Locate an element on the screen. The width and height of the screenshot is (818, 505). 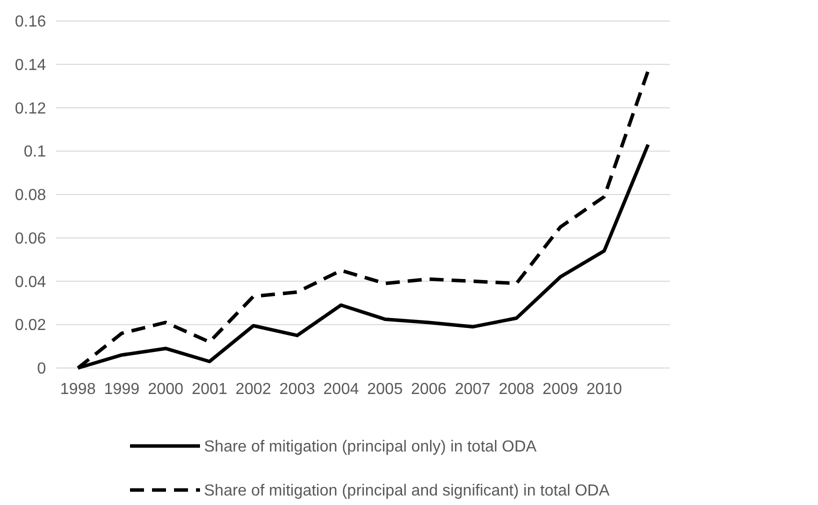
y-tick-label: 0 is located at coordinates (41, 369).